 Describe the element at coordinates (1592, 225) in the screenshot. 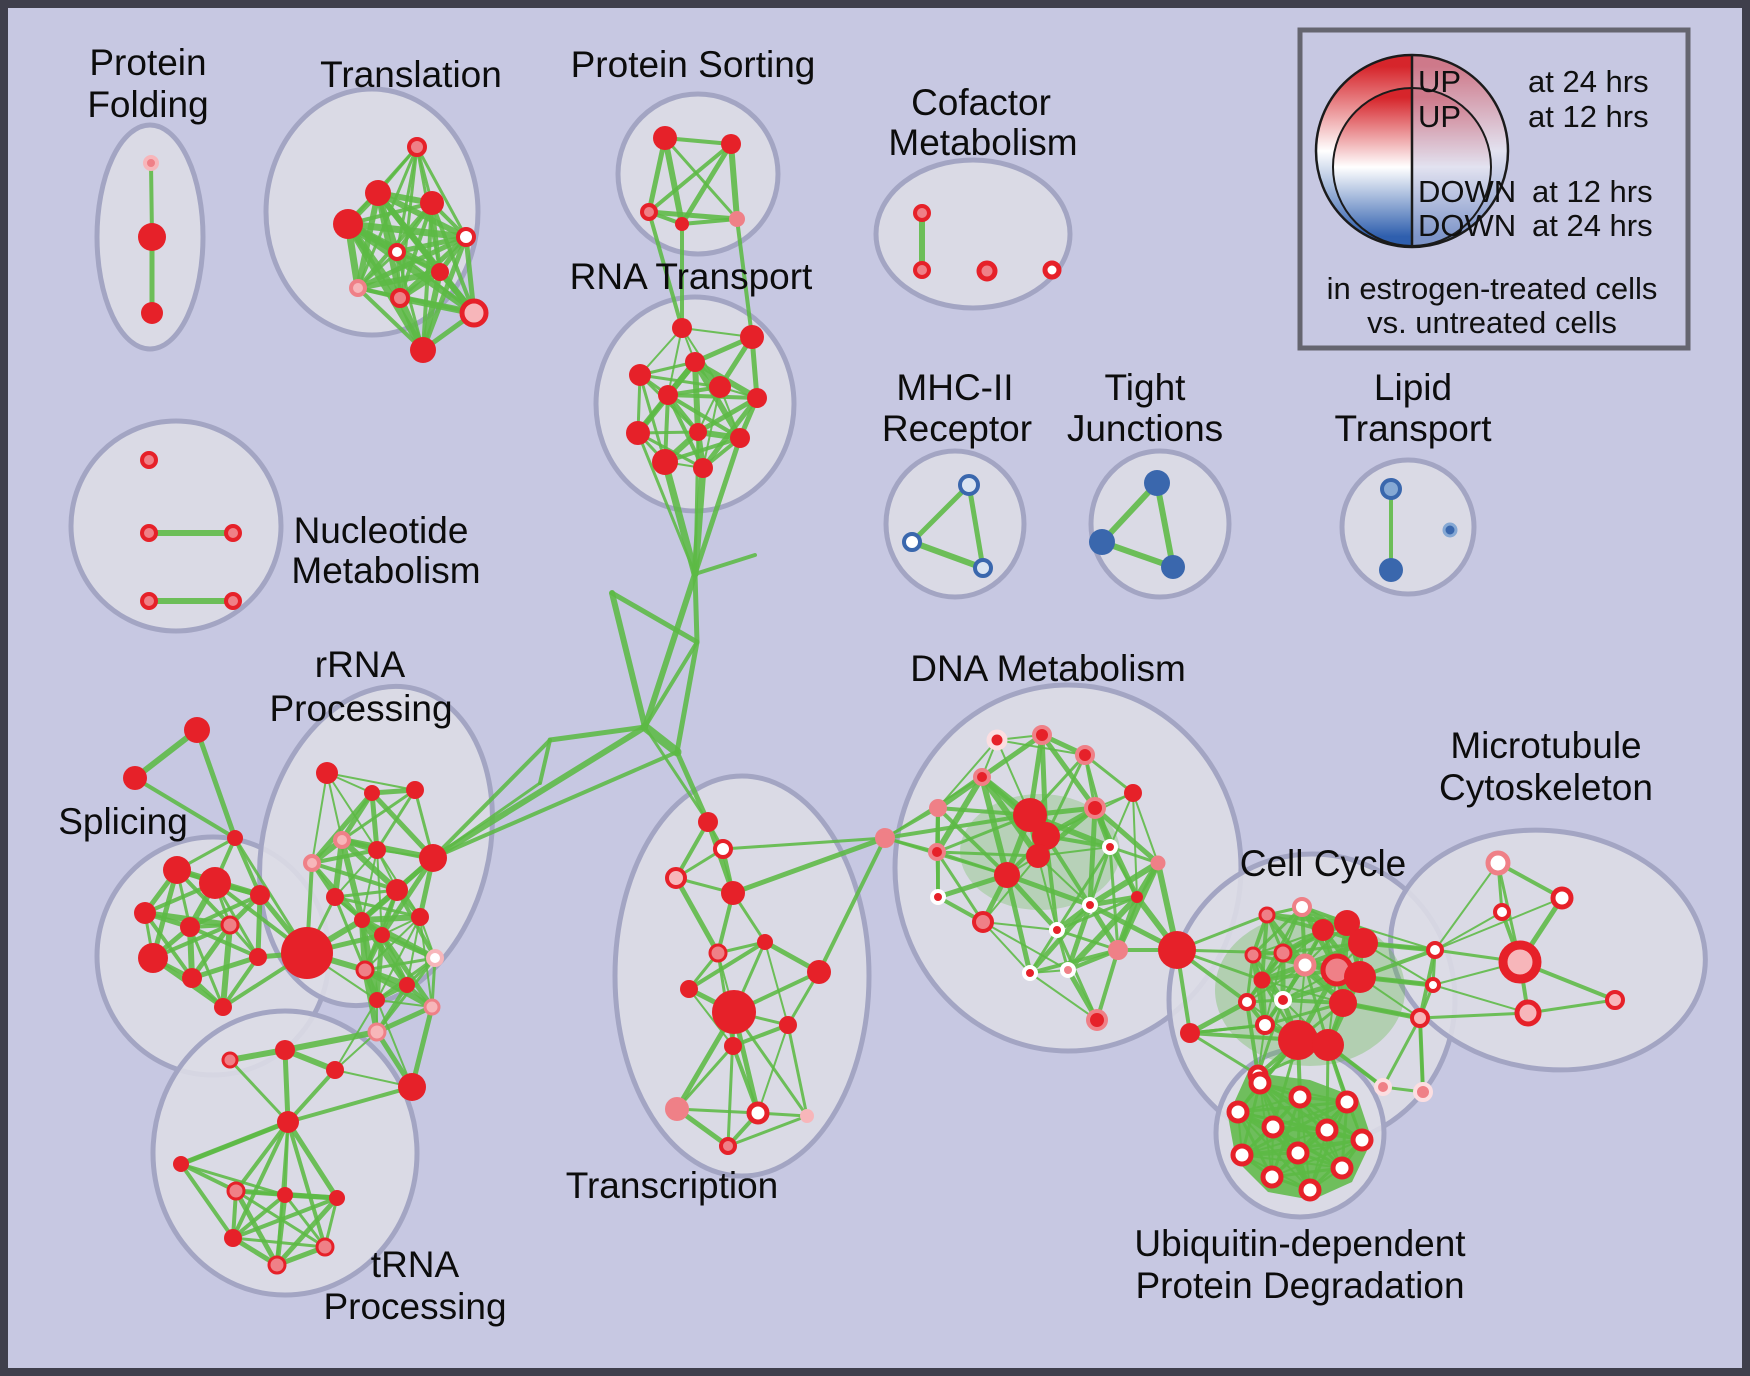

I see `legend-down24-time: at 24 hrs` at that location.